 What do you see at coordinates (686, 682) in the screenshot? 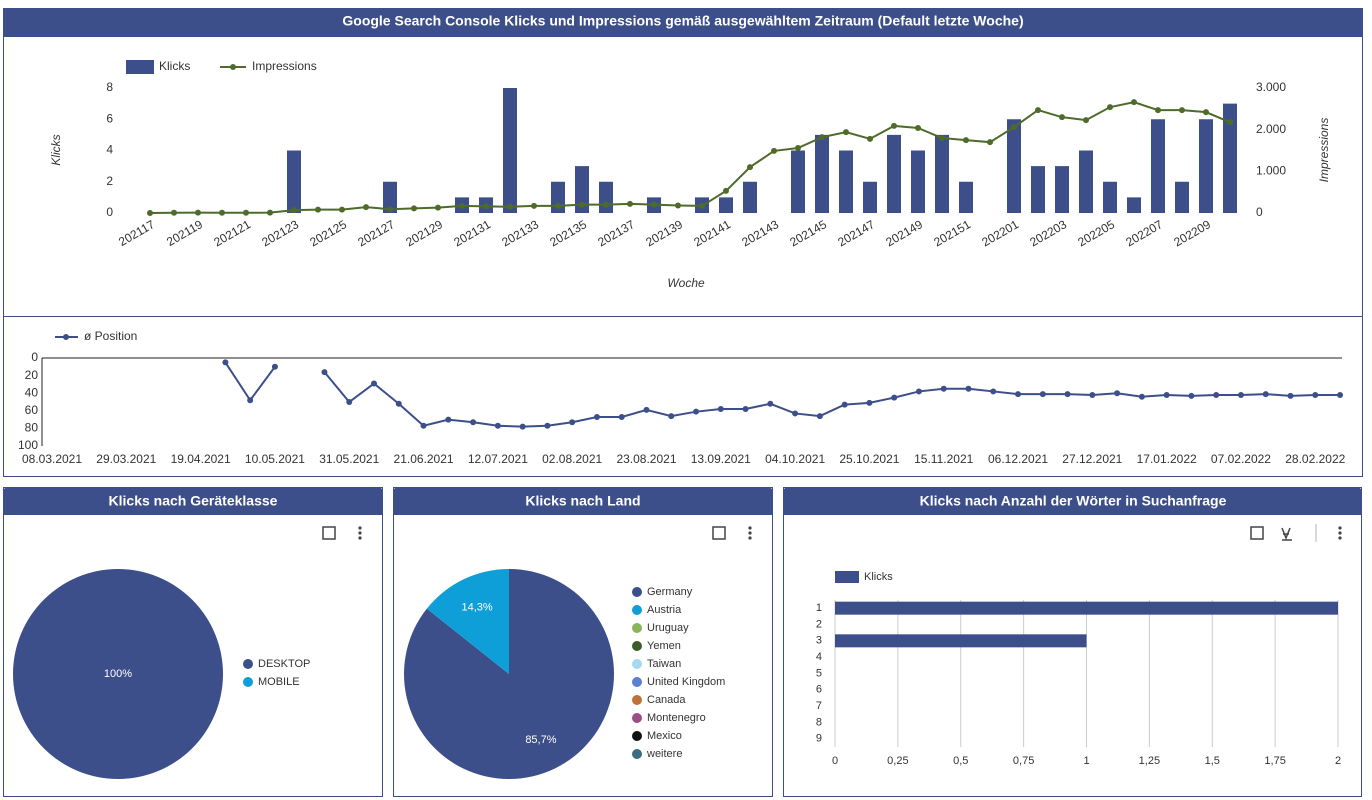
I see `legend-label: United Kingdom` at bounding box center [686, 682].